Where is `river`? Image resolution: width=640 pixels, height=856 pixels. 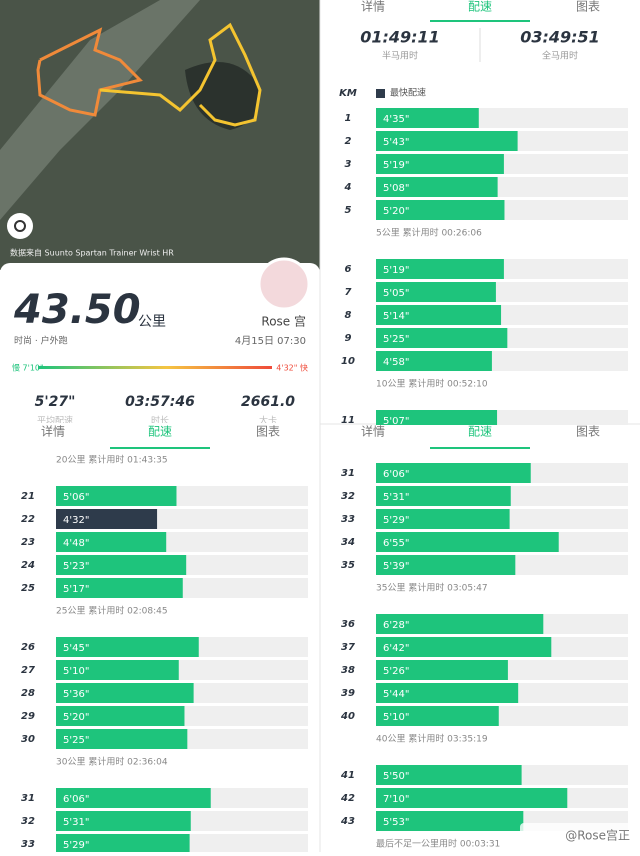 river is located at coordinates (100, 110).